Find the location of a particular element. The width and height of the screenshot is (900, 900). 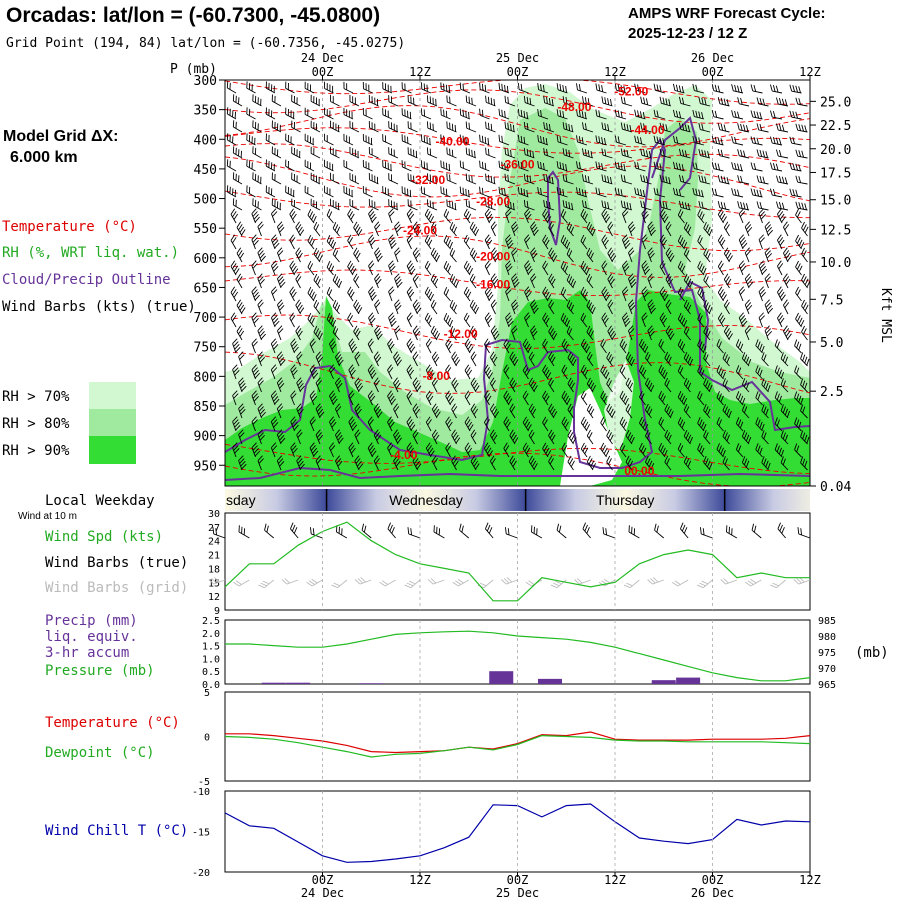

precip-axis-label: 0.5 is located at coordinates (211, 672).